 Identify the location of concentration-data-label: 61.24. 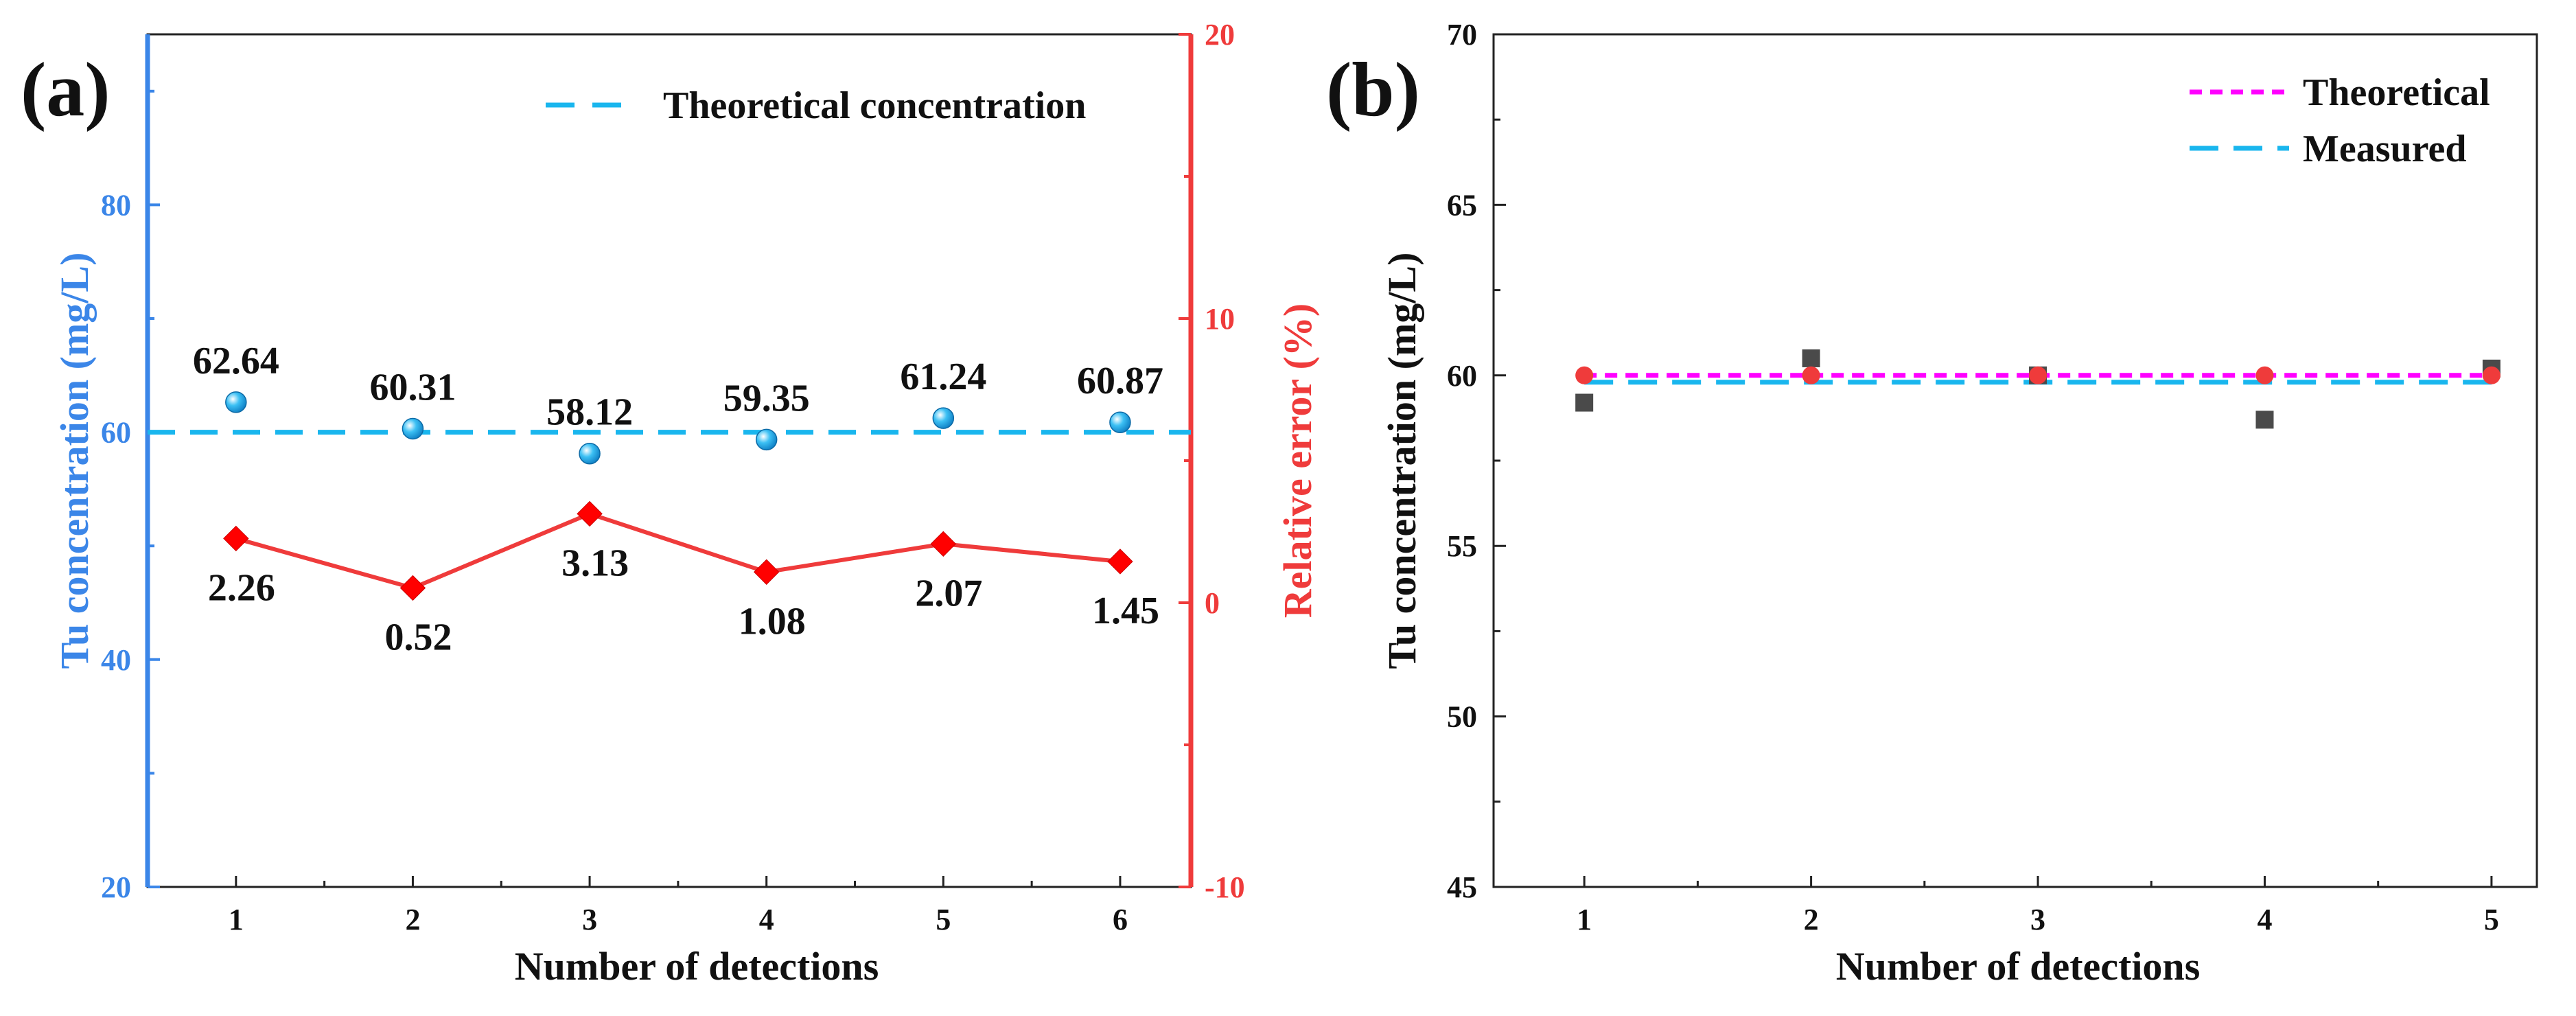
(943, 377).